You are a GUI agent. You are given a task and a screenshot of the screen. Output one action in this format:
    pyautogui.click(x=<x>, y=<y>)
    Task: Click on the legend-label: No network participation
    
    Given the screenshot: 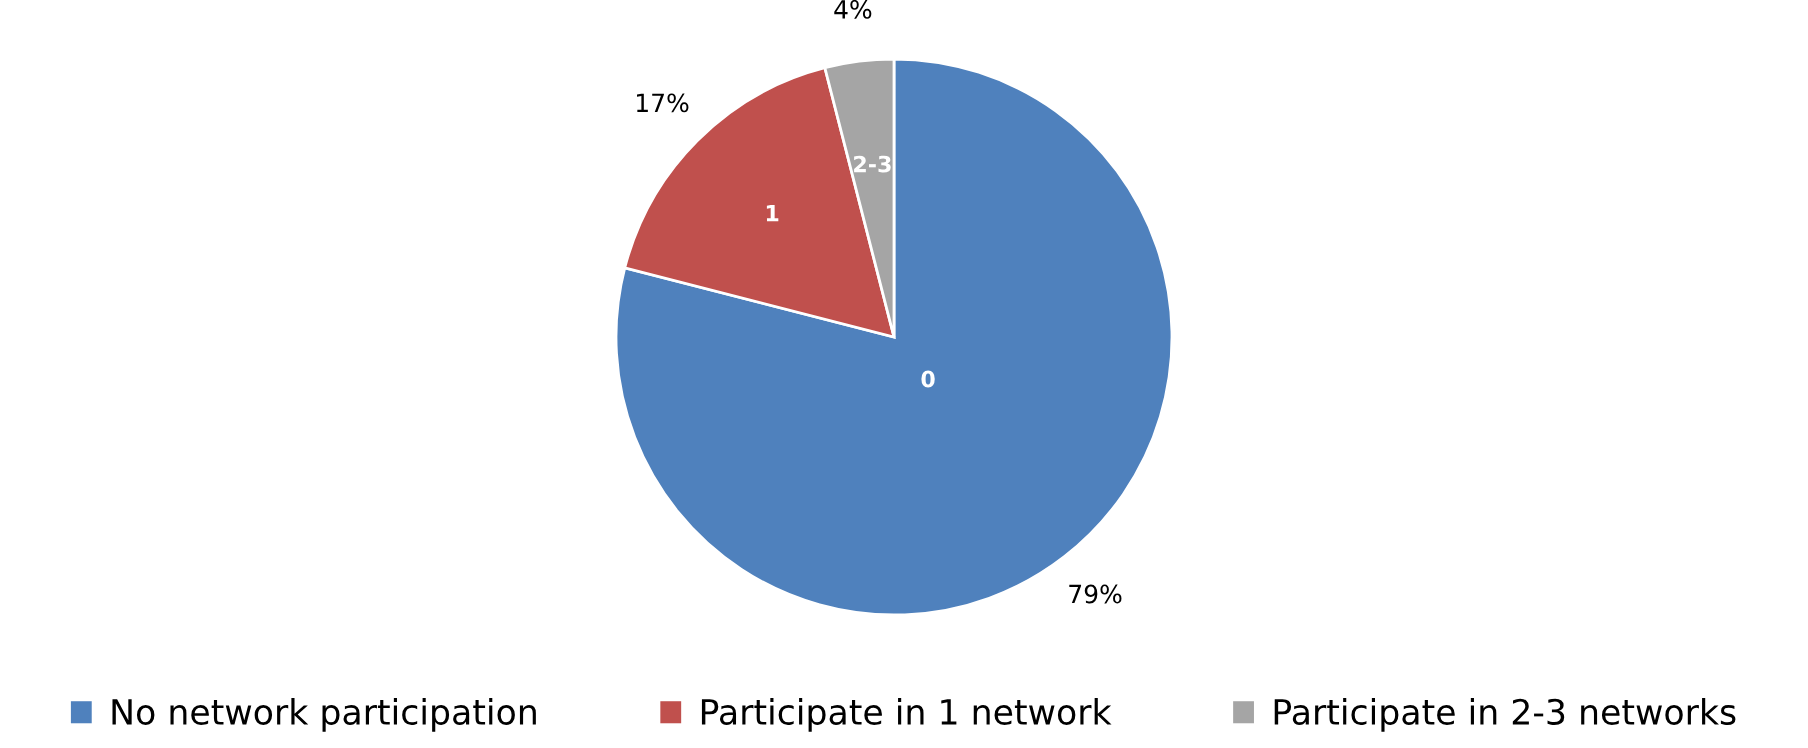 What is the action you would take?
    pyautogui.click(x=324, y=715)
    